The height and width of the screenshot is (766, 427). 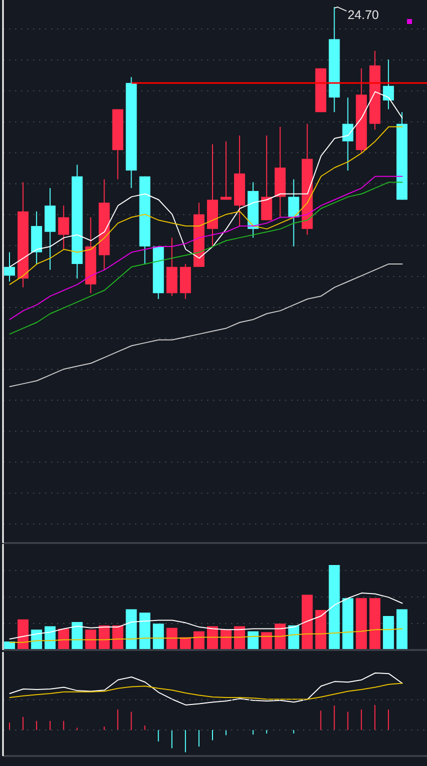 What do you see at coordinates (363, 15) in the screenshot?
I see `annotation: 24.70` at bounding box center [363, 15].